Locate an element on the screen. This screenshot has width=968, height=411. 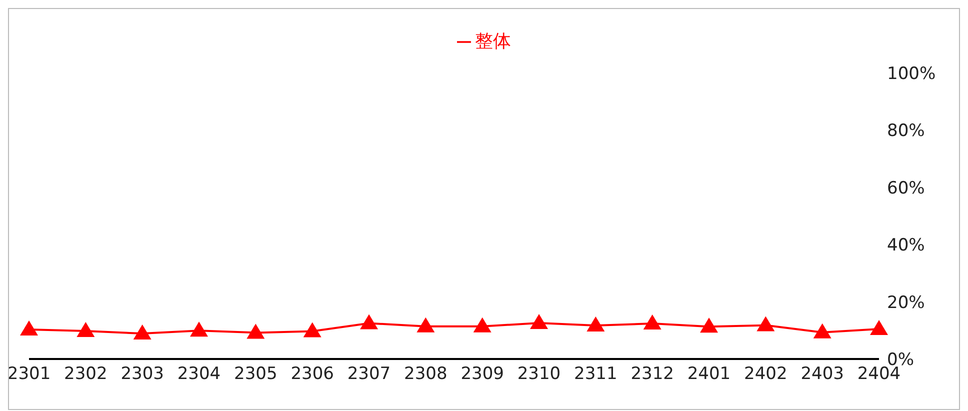
x-tick-label: 2312 is located at coordinates (652, 374).